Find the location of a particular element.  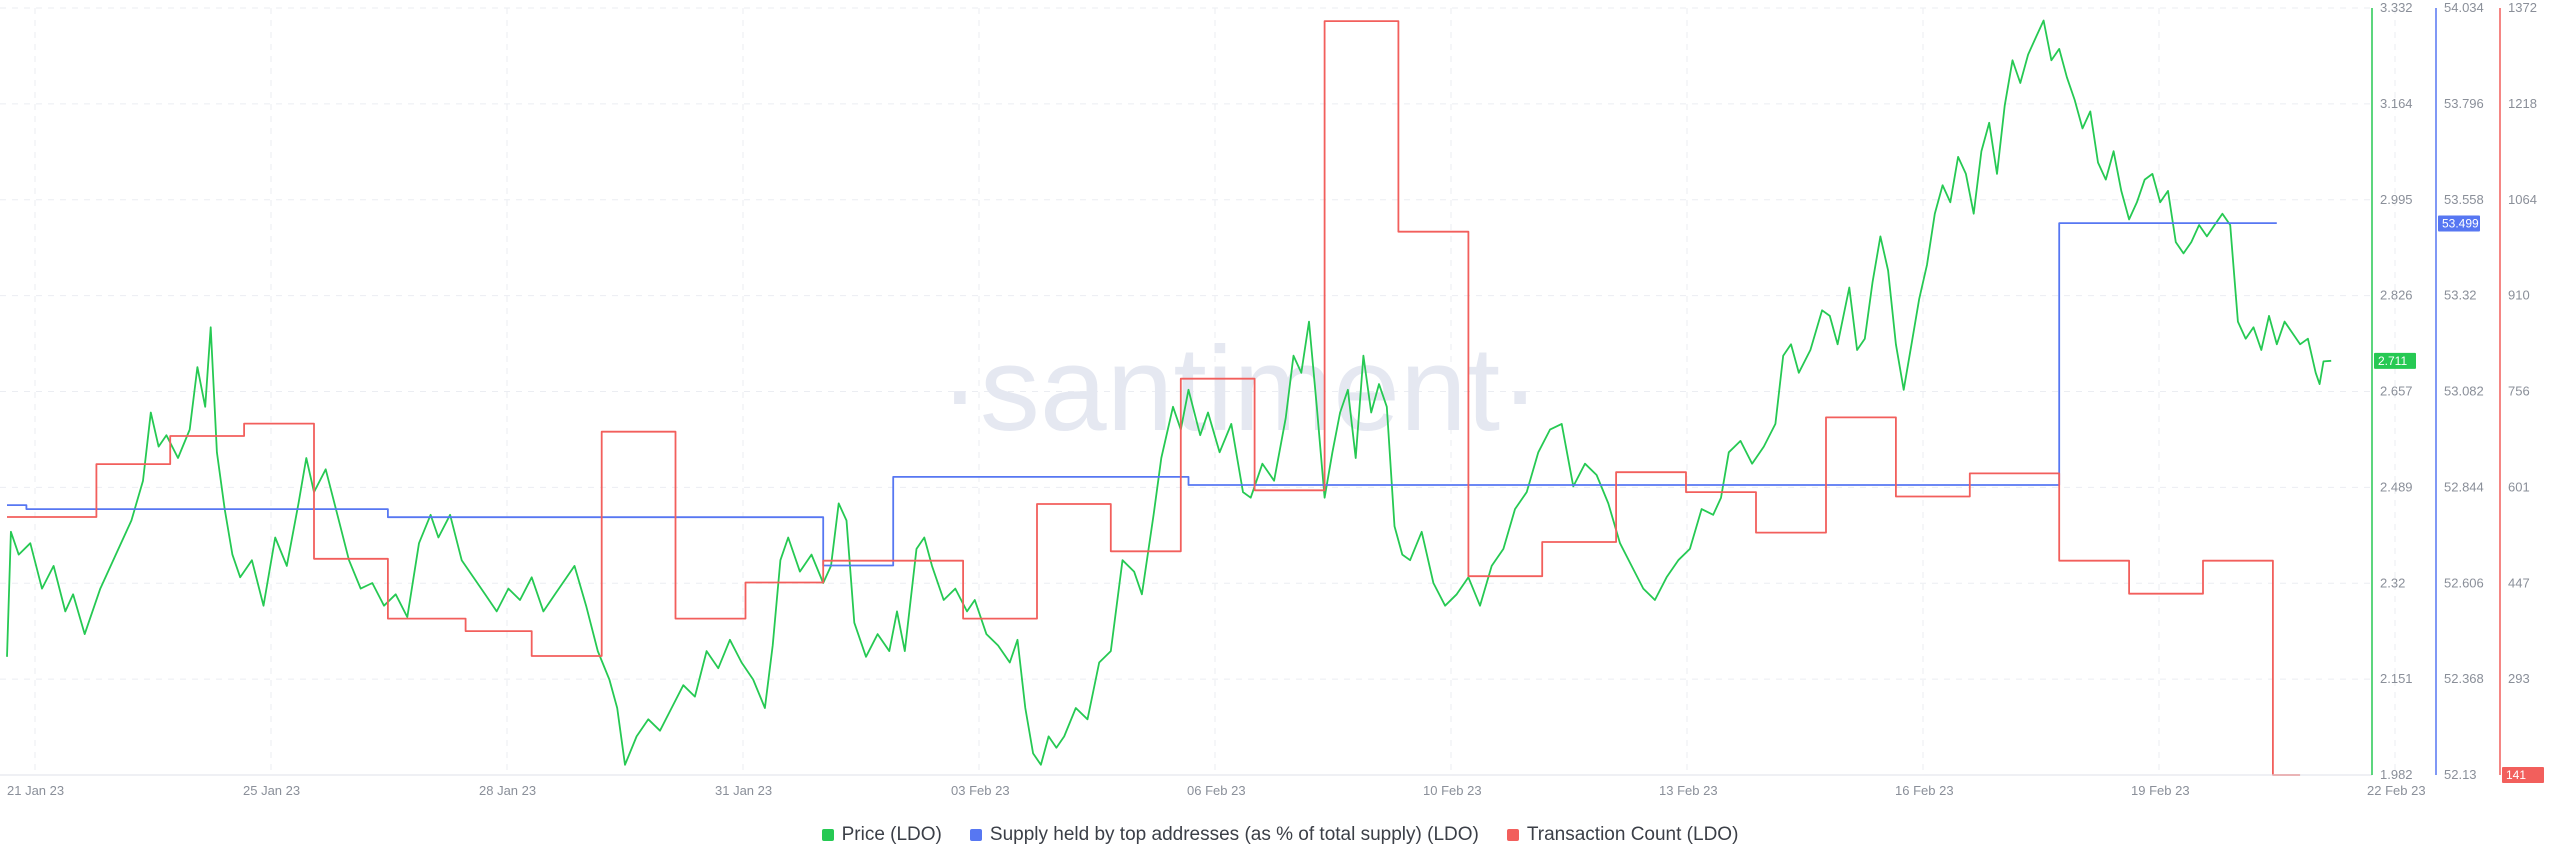

watermark-text: ·santiment· is located at coordinates (1240, 389).